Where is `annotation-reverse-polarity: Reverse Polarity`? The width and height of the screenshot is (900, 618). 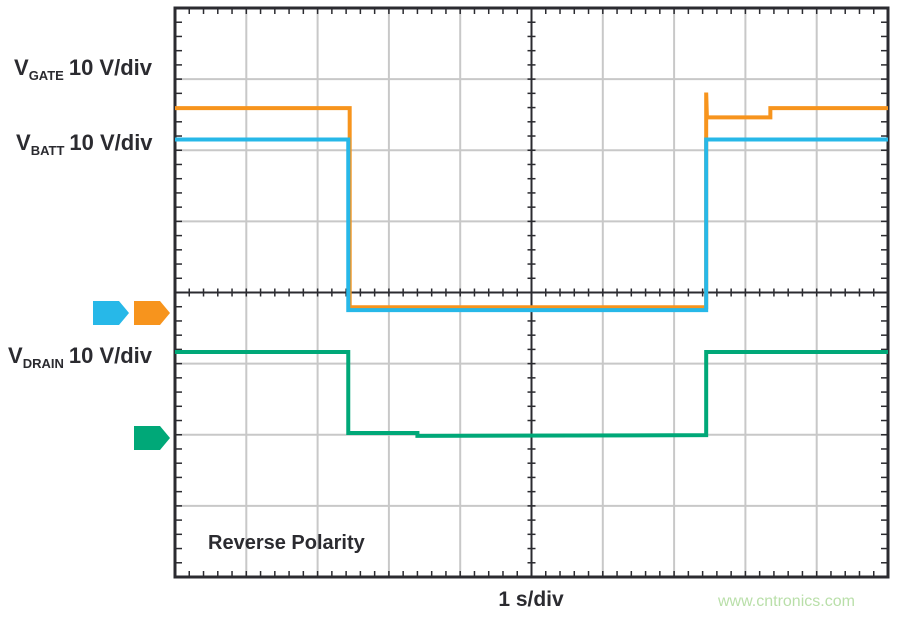
annotation-reverse-polarity: Reverse Polarity is located at coordinates (286, 543).